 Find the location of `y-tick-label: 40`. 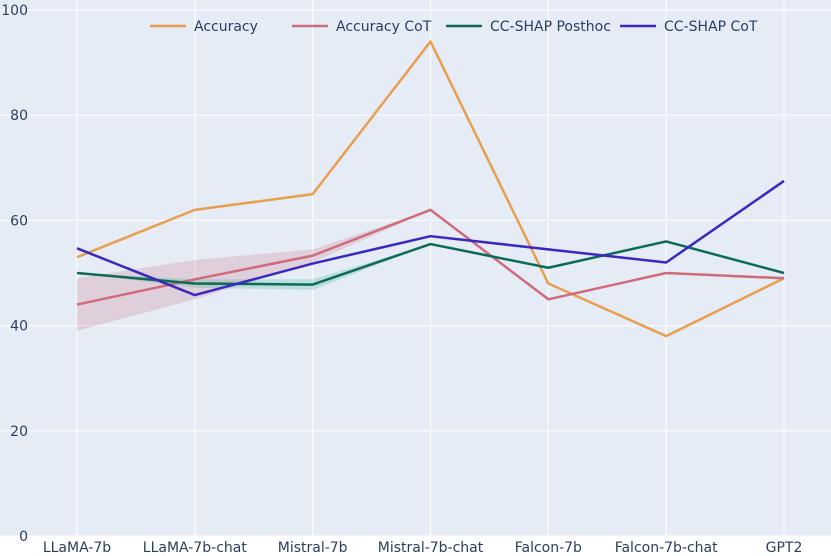

y-tick-label: 40 is located at coordinates (19, 327).